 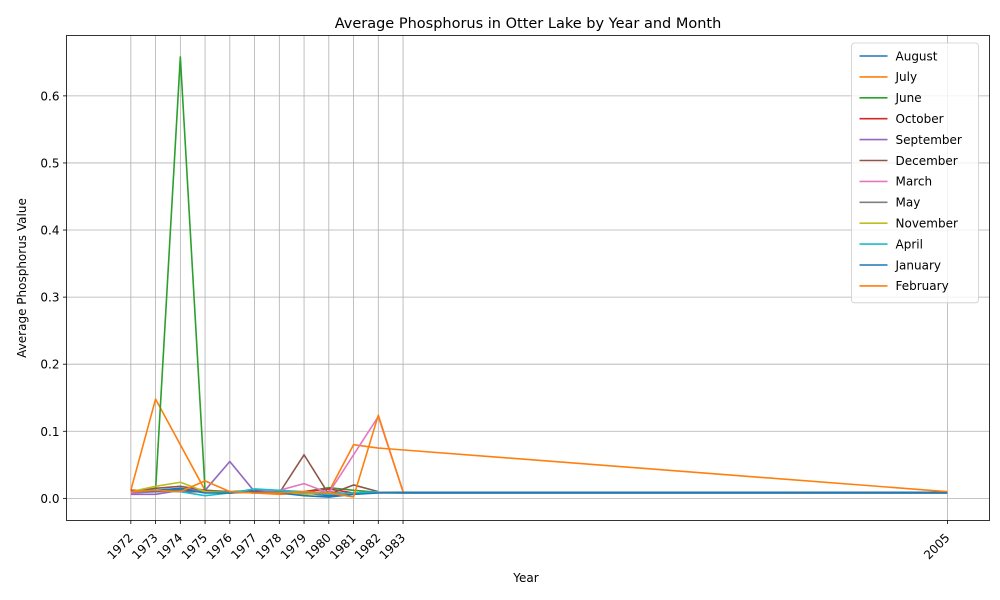 I want to click on series-line-february, so click(x=267, y=456).